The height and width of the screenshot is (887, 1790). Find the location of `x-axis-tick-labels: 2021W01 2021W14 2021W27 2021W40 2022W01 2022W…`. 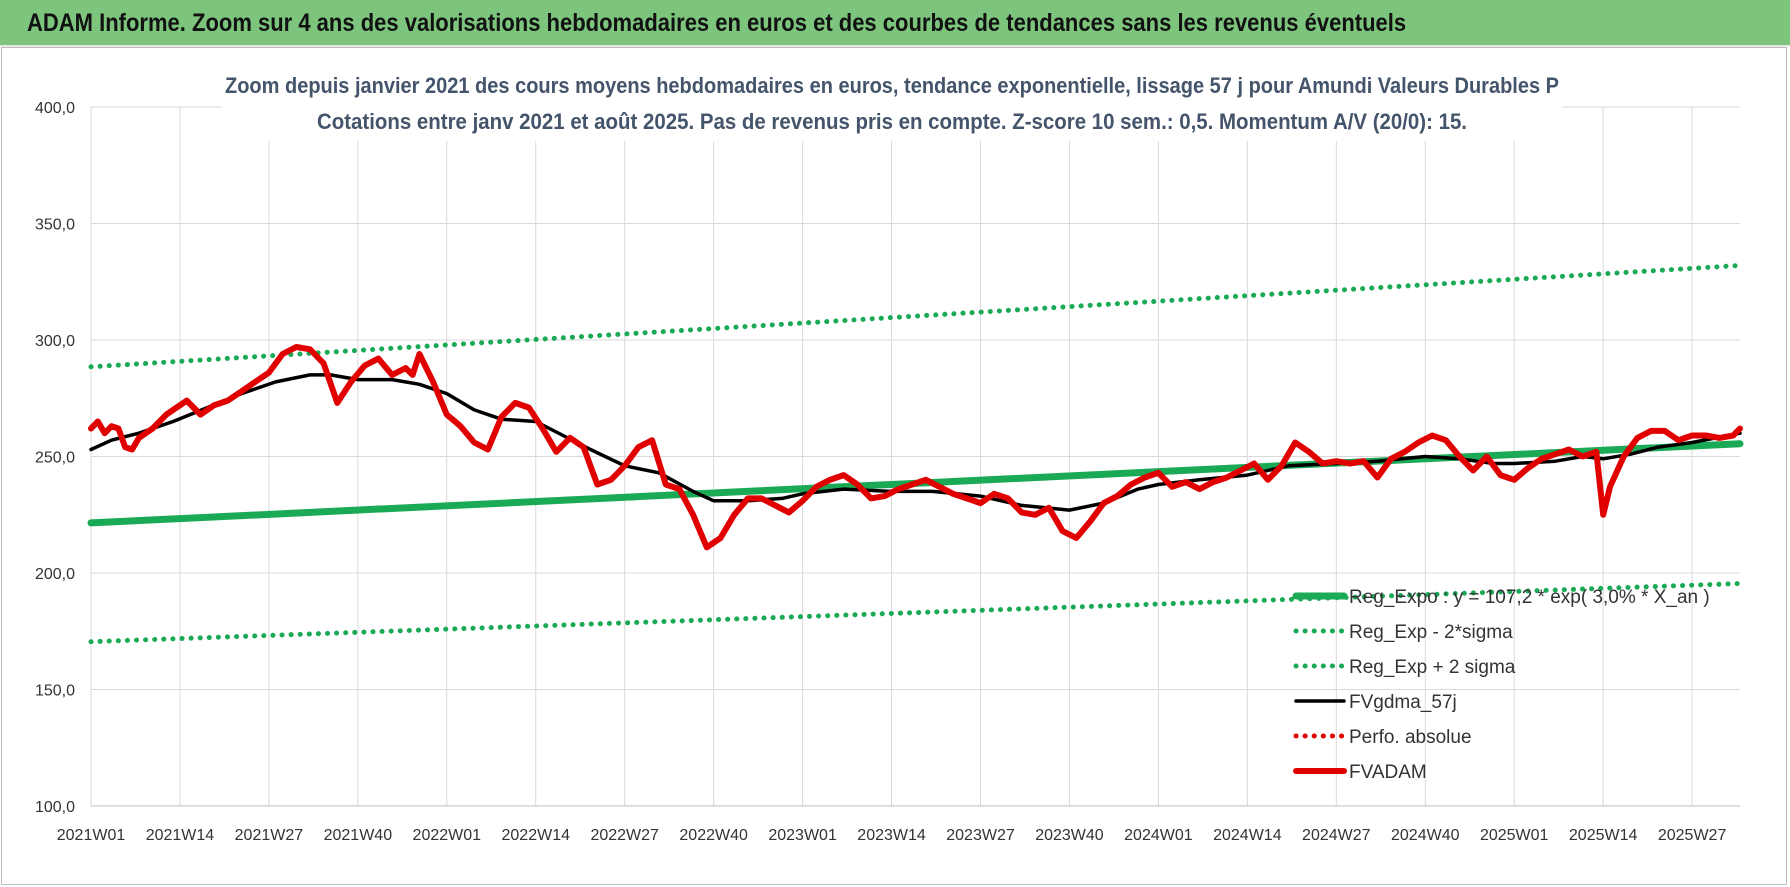

x-axis-tick-labels: 2021W01 2021W14 2021W27 2021W40 2022W01 2022W… is located at coordinates (892, 835).